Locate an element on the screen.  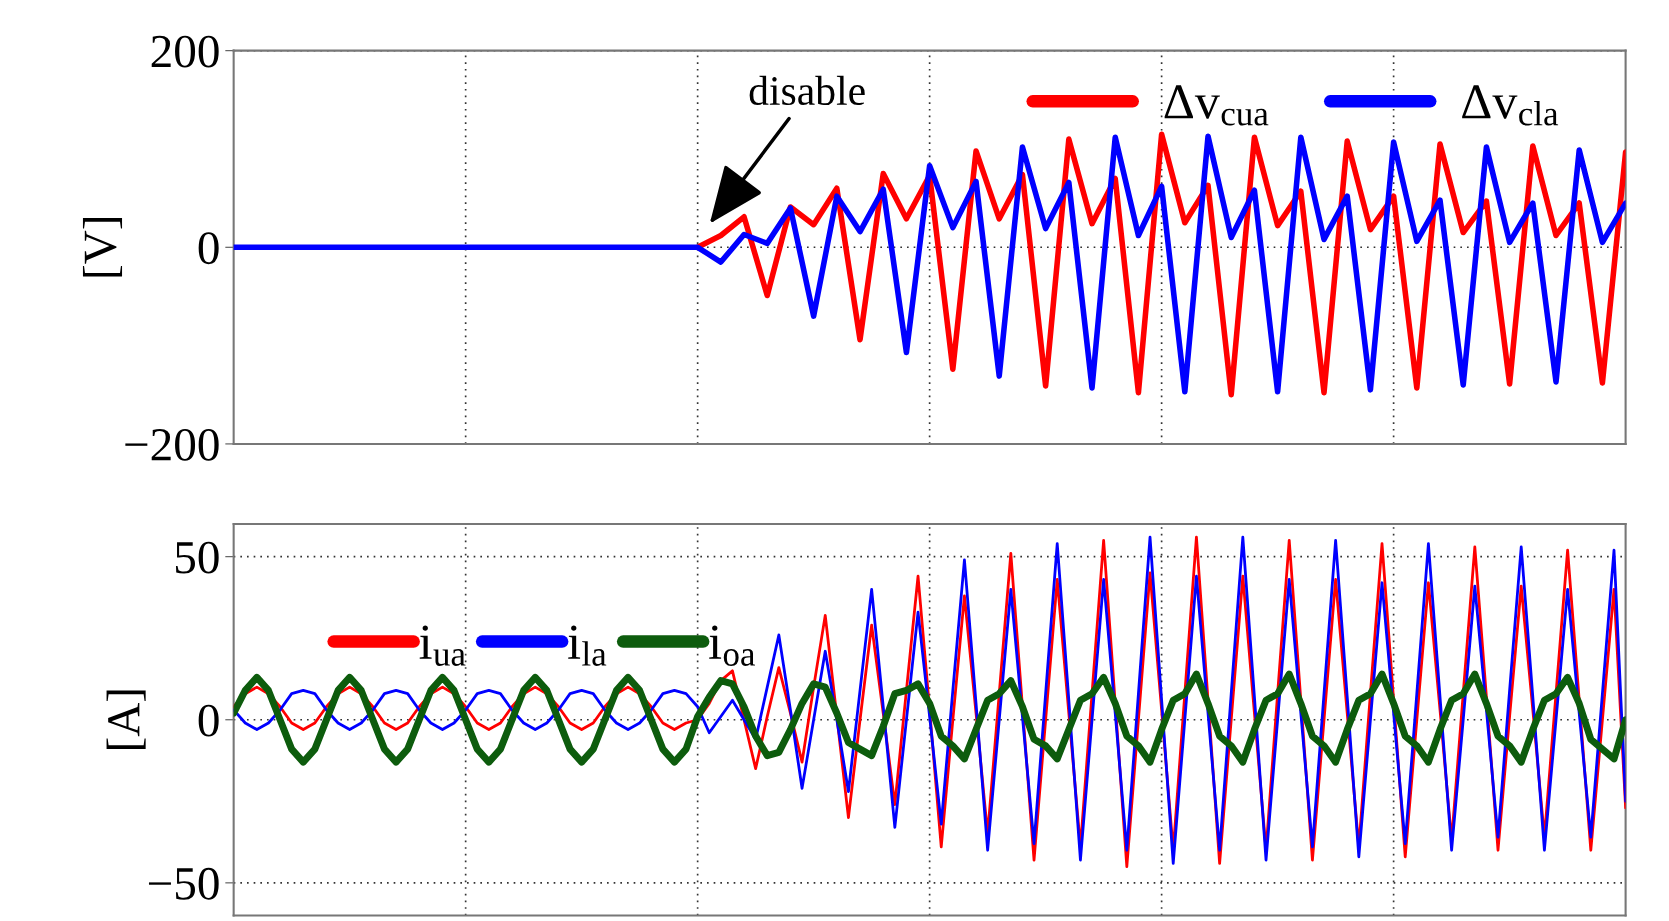
y-tick-label: 200 is located at coordinates (185, 51).